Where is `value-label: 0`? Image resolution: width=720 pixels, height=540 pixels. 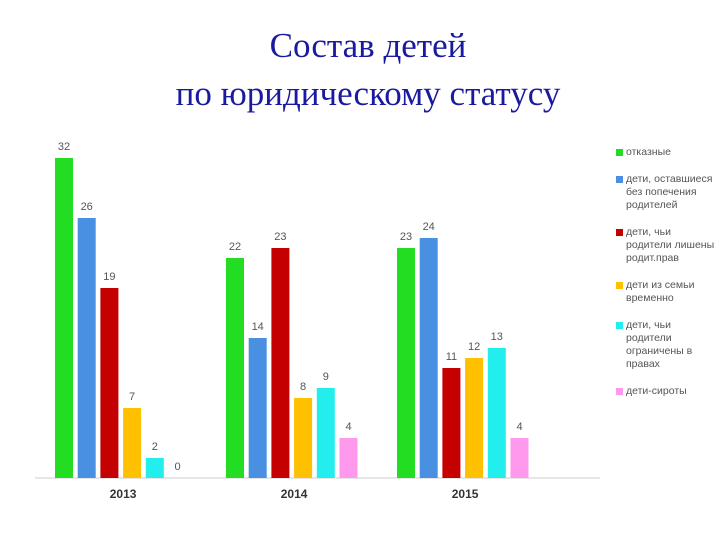 value-label: 0 is located at coordinates (177, 467).